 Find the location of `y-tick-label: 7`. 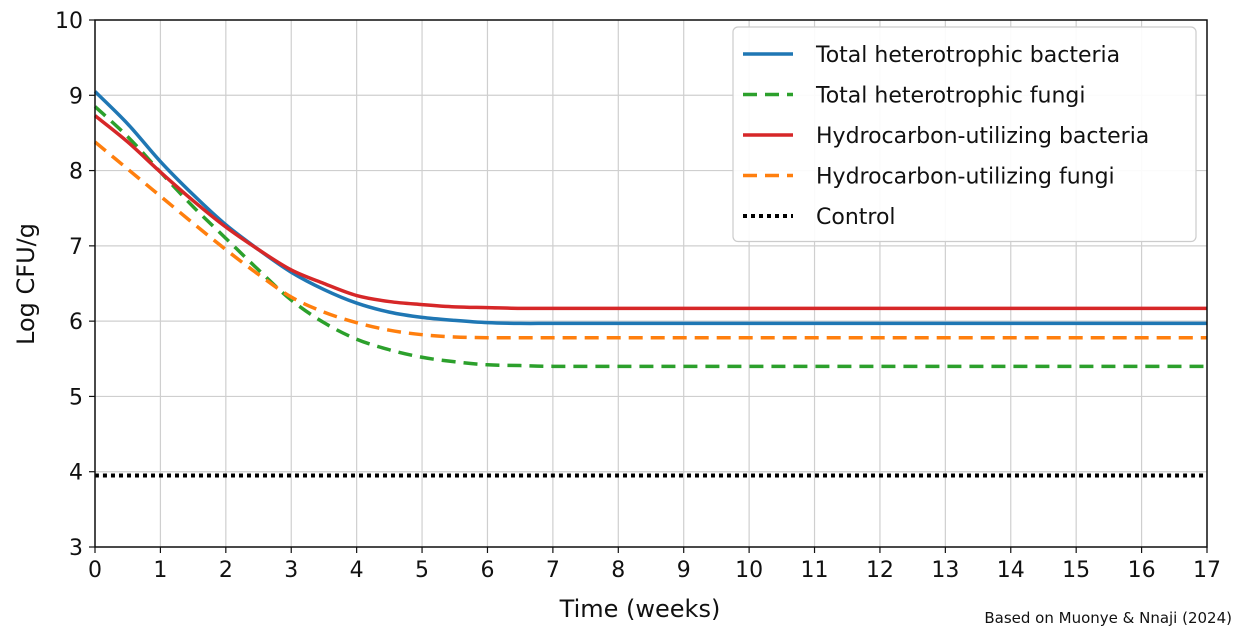

y-tick-label: 7 is located at coordinates (76, 247).